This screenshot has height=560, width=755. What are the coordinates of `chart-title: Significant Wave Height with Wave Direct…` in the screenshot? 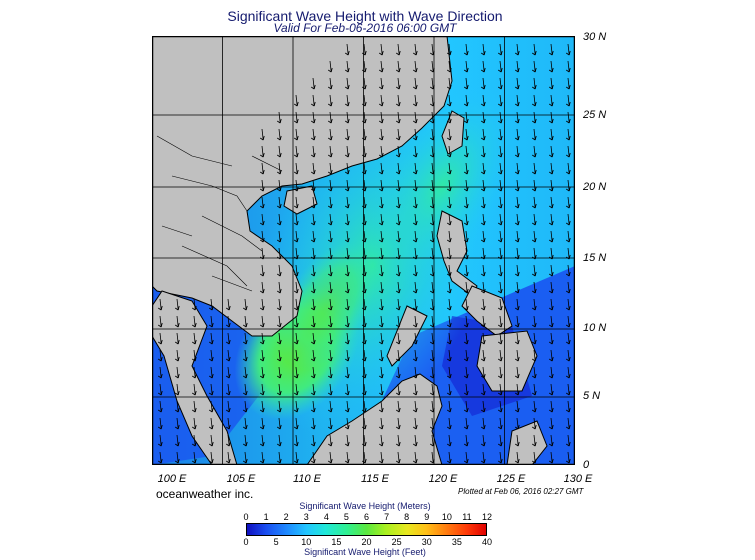 It's located at (365, 16).